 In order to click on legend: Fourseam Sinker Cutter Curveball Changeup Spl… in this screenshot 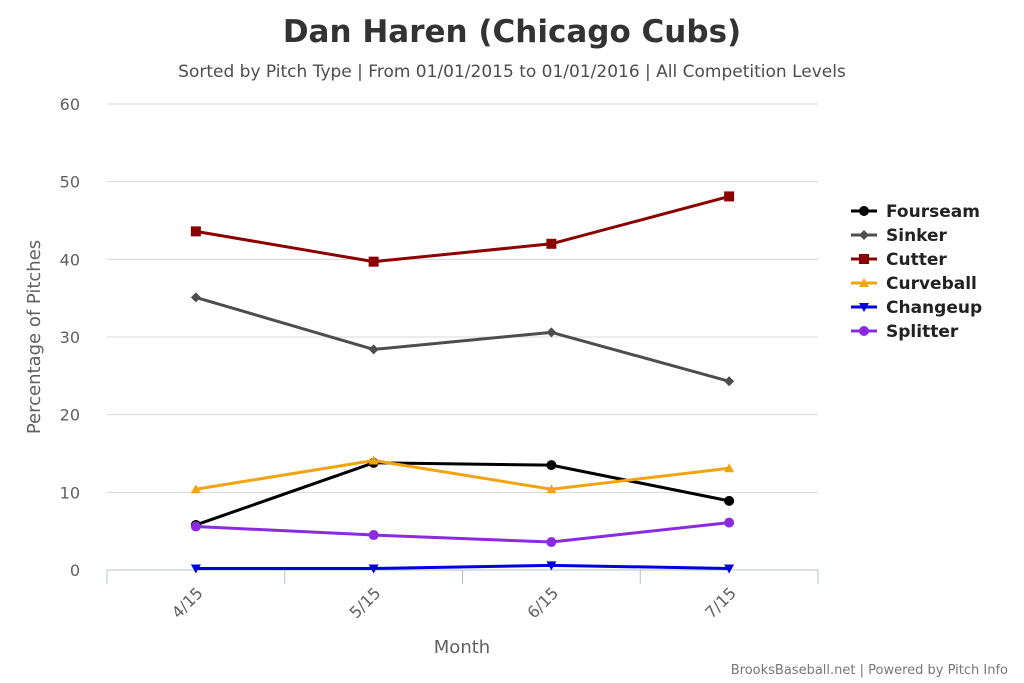, I will do `click(916, 272)`.